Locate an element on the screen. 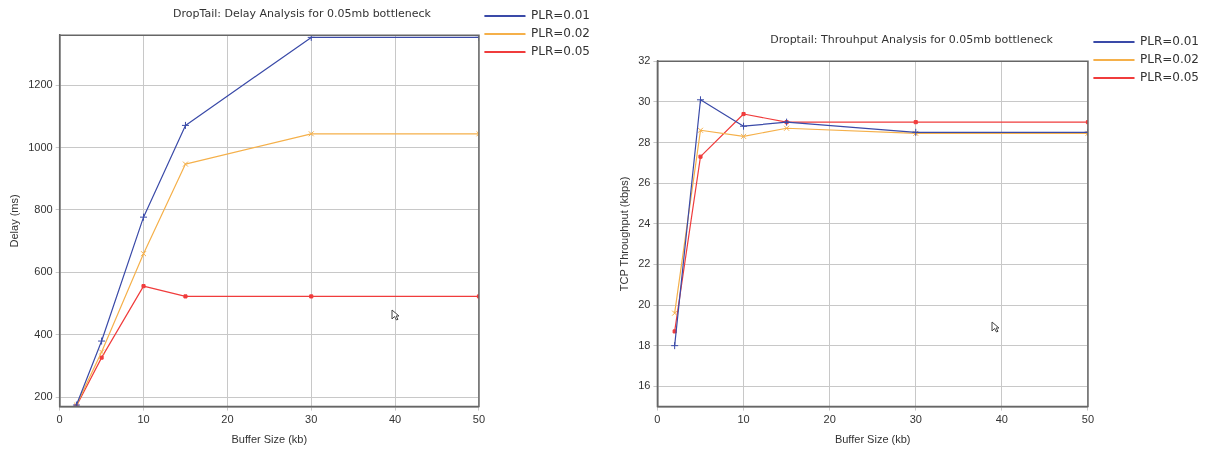  y-tick-label: 22 is located at coordinates (644, 263).